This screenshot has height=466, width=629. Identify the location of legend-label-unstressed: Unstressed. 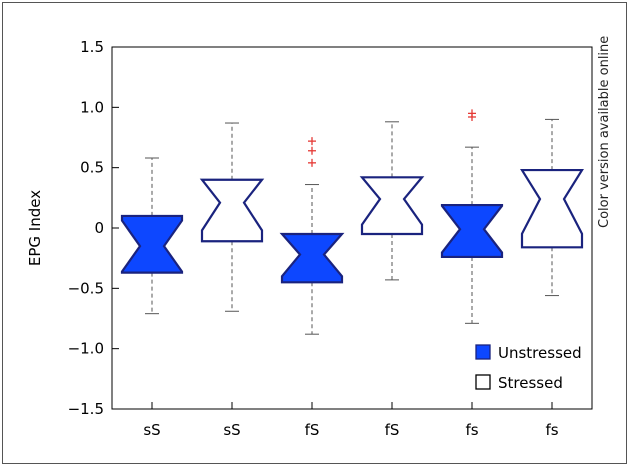
(540, 353).